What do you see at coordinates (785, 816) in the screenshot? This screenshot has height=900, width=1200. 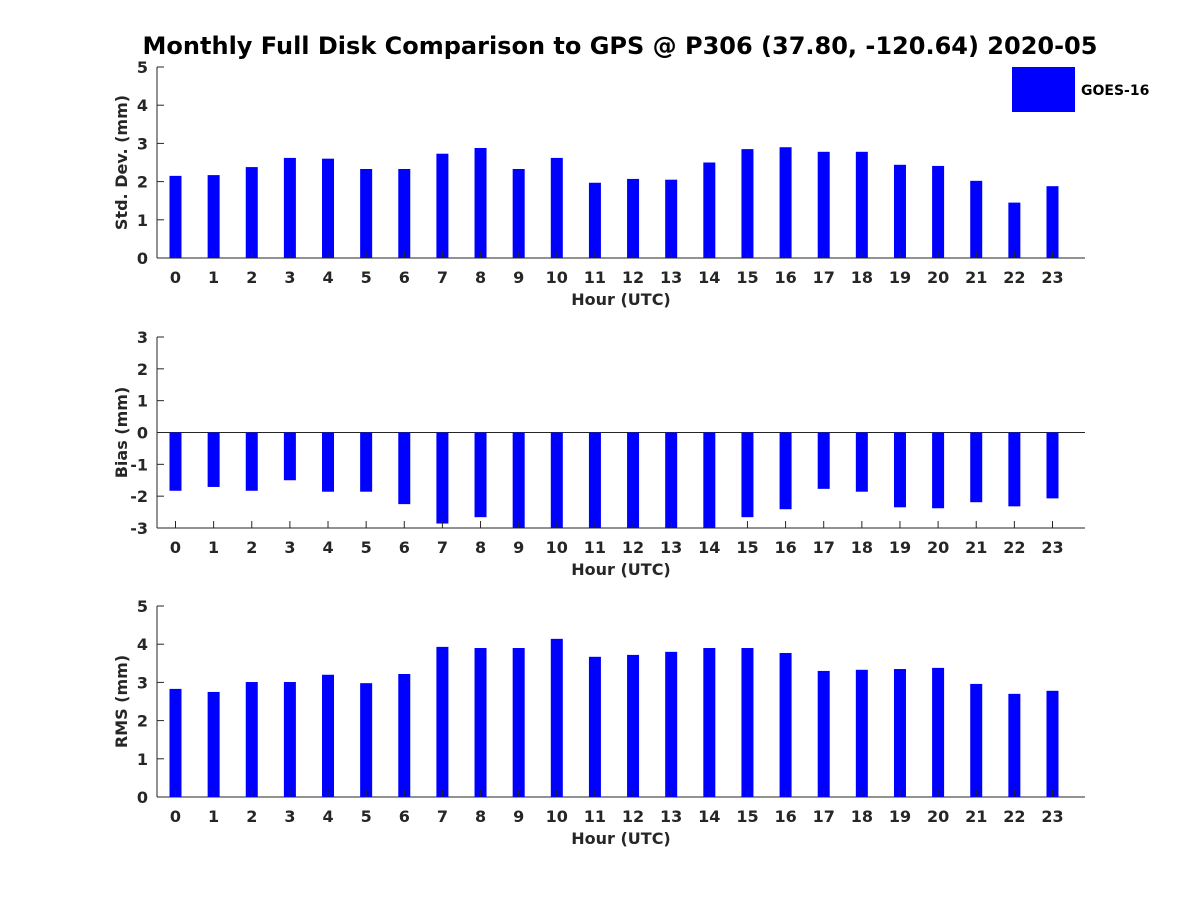 I see `x-tick-label: 16` at bounding box center [785, 816].